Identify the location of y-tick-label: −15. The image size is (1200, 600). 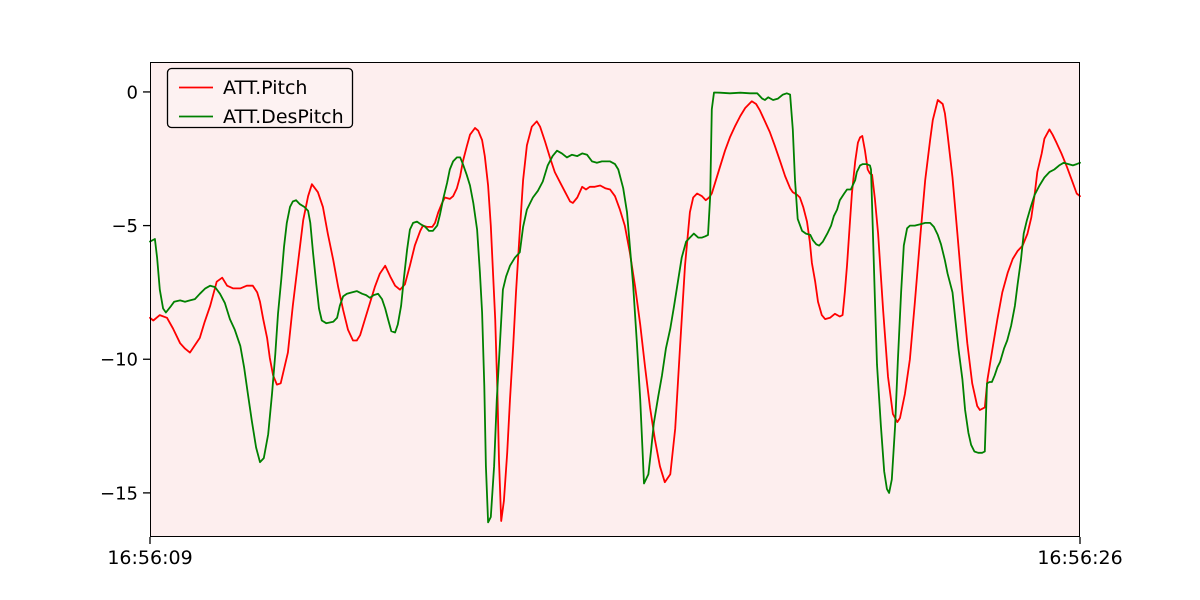
(119, 493).